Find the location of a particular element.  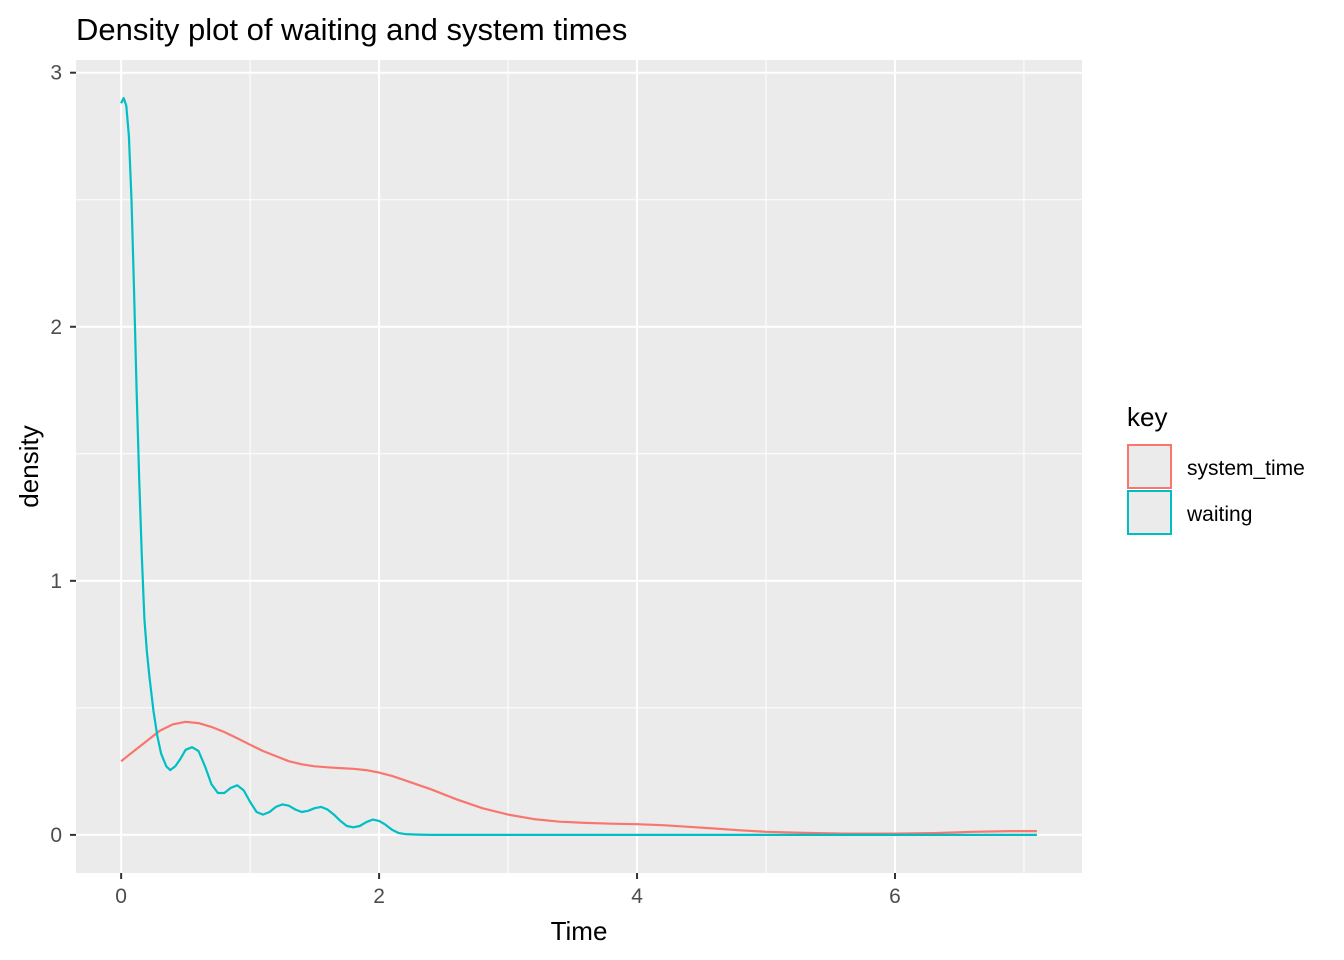

x-axis: 0 2 4 6 is located at coordinates (508, 890).